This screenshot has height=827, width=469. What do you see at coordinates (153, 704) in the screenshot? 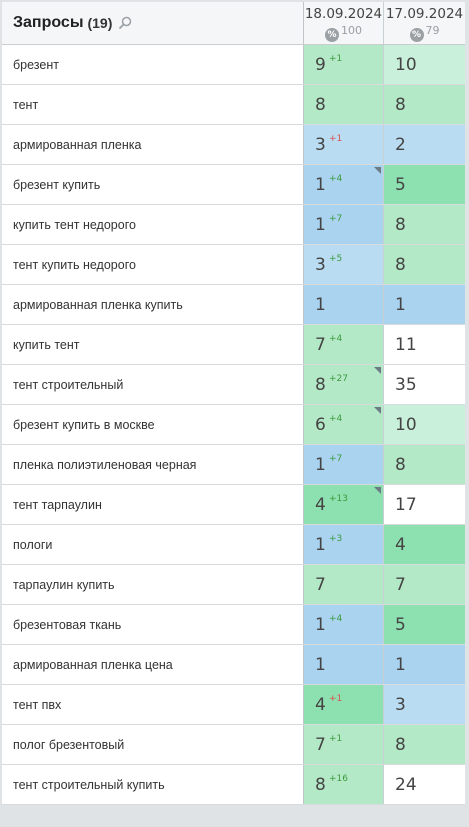
I see `query-text: тент пвх` at bounding box center [153, 704].